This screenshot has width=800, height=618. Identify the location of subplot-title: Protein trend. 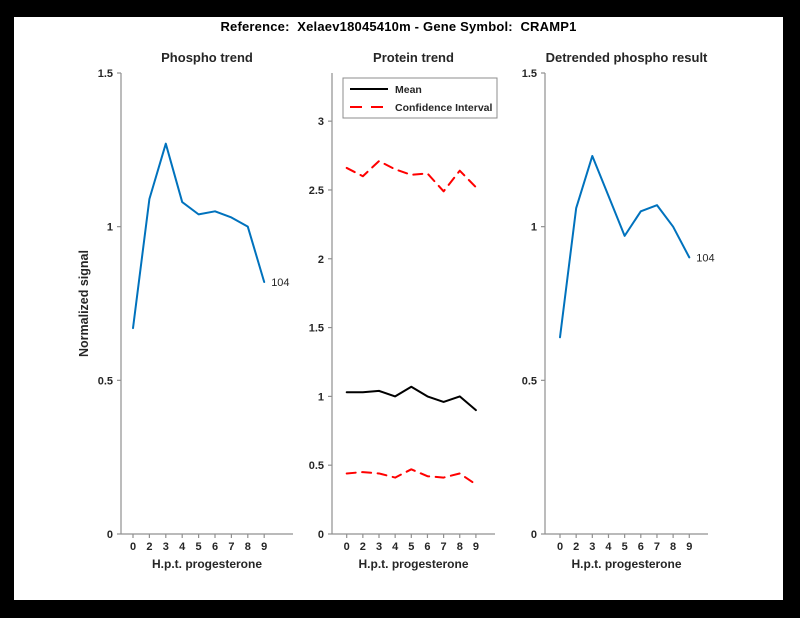
(413, 57).